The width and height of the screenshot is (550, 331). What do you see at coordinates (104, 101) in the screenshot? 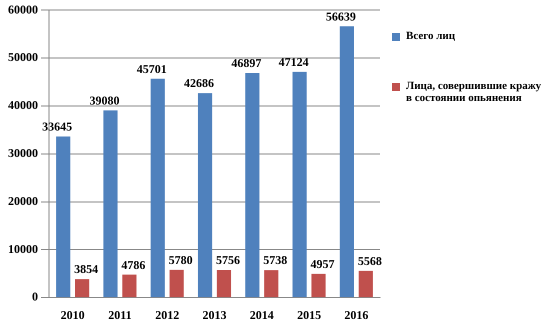
I see `data-label: 39080` at bounding box center [104, 101].